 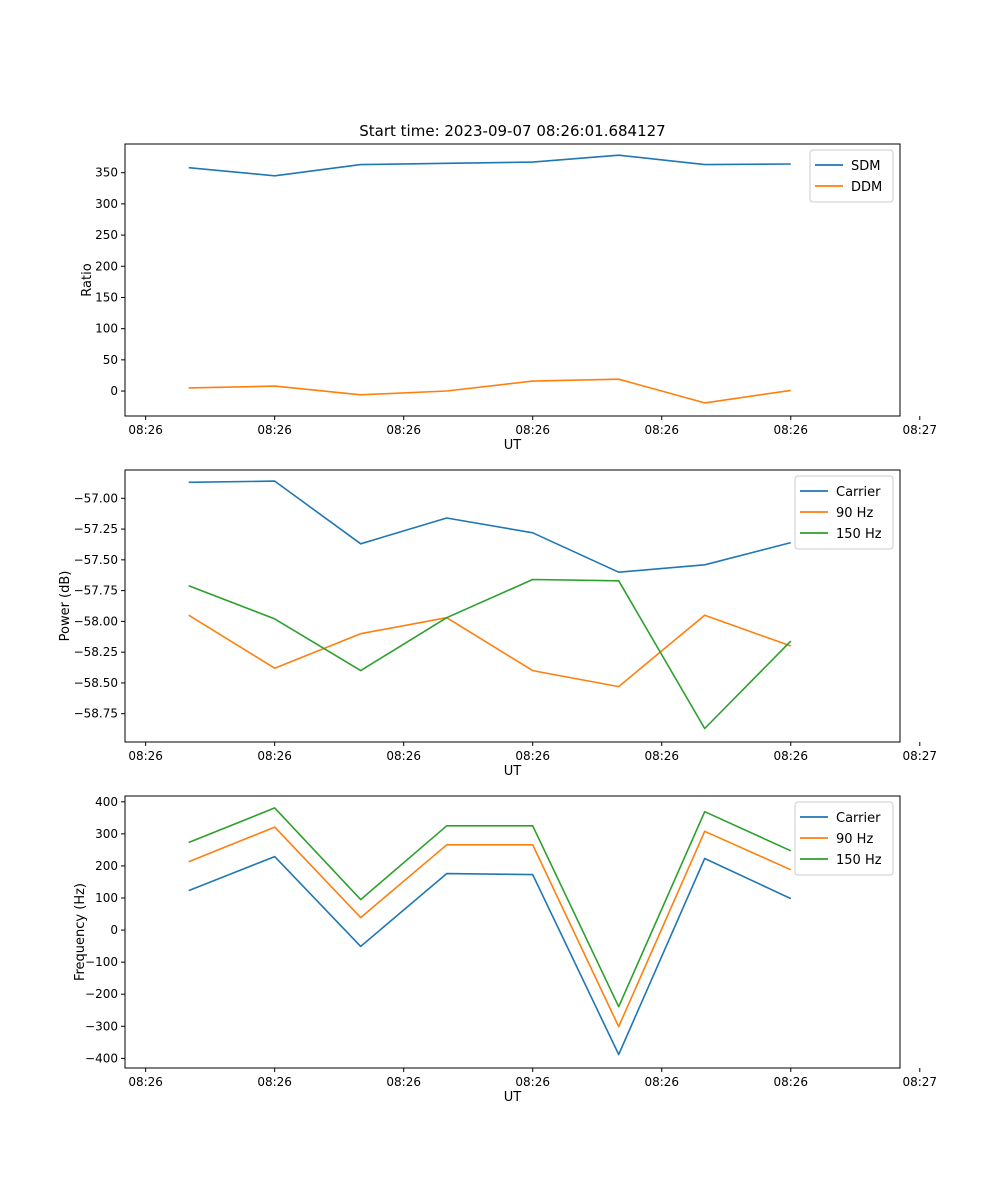 I want to click on y-tick-label: −100, so click(x=101, y=962).